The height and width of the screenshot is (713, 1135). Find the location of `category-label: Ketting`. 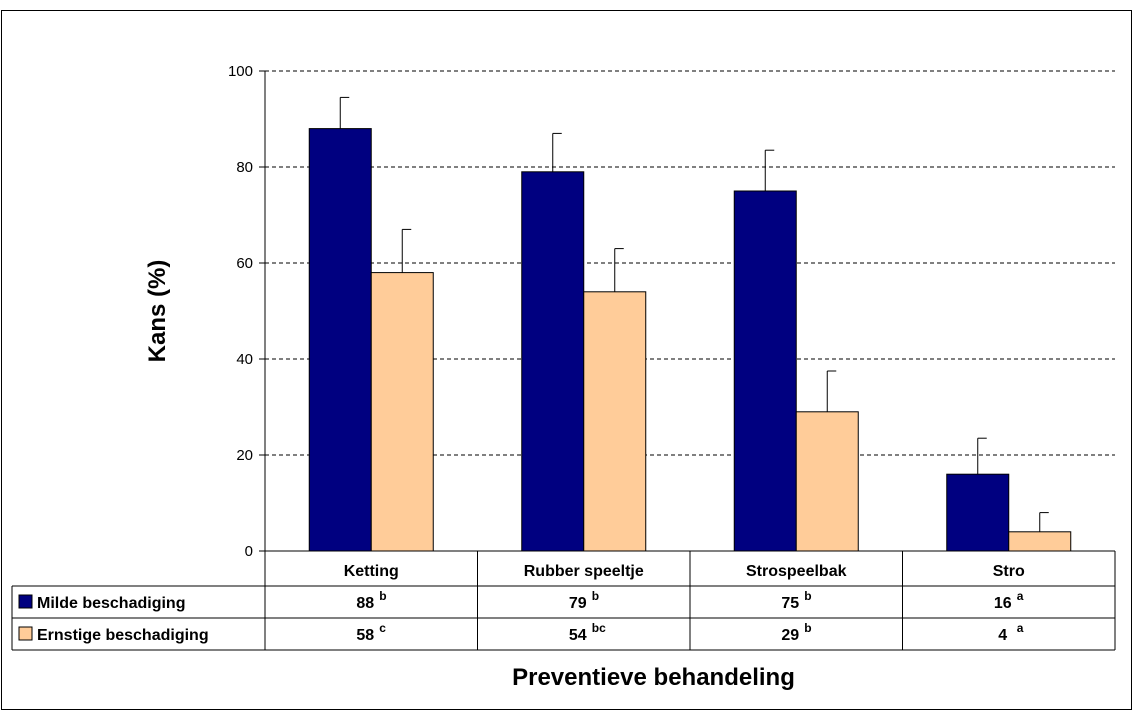

category-label: Ketting is located at coordinates (371, 571).